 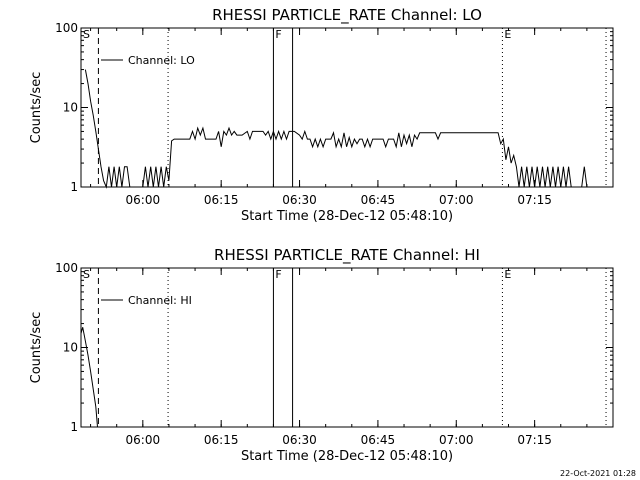 What do you see at coordinates (598, 473) in the screenshot?
I see `footer-timestamp: 22-Oct-2021 01:28` at bounding box center [598, 473].